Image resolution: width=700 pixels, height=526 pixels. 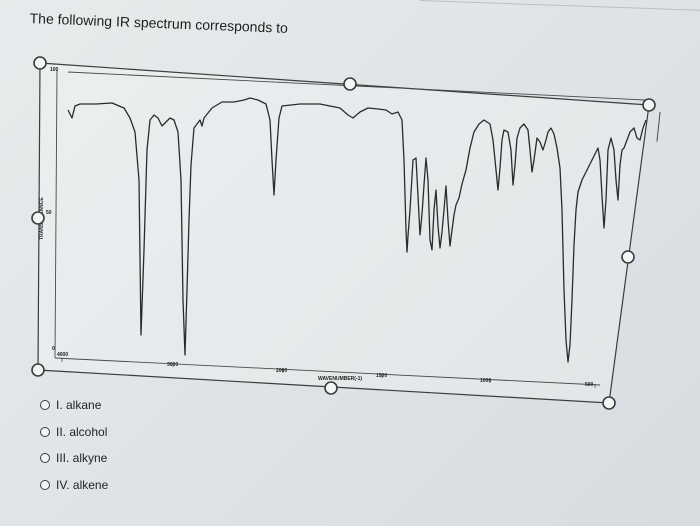 I want to click on resize-handle-top-middle, so click(x=350, y=84).